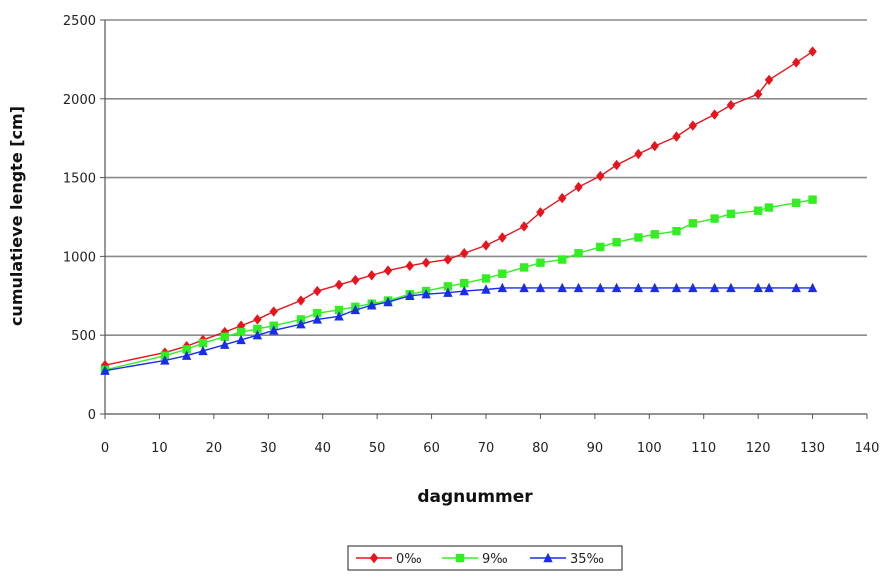  I want to click on x-tick-label: 60, so click(431, 448).